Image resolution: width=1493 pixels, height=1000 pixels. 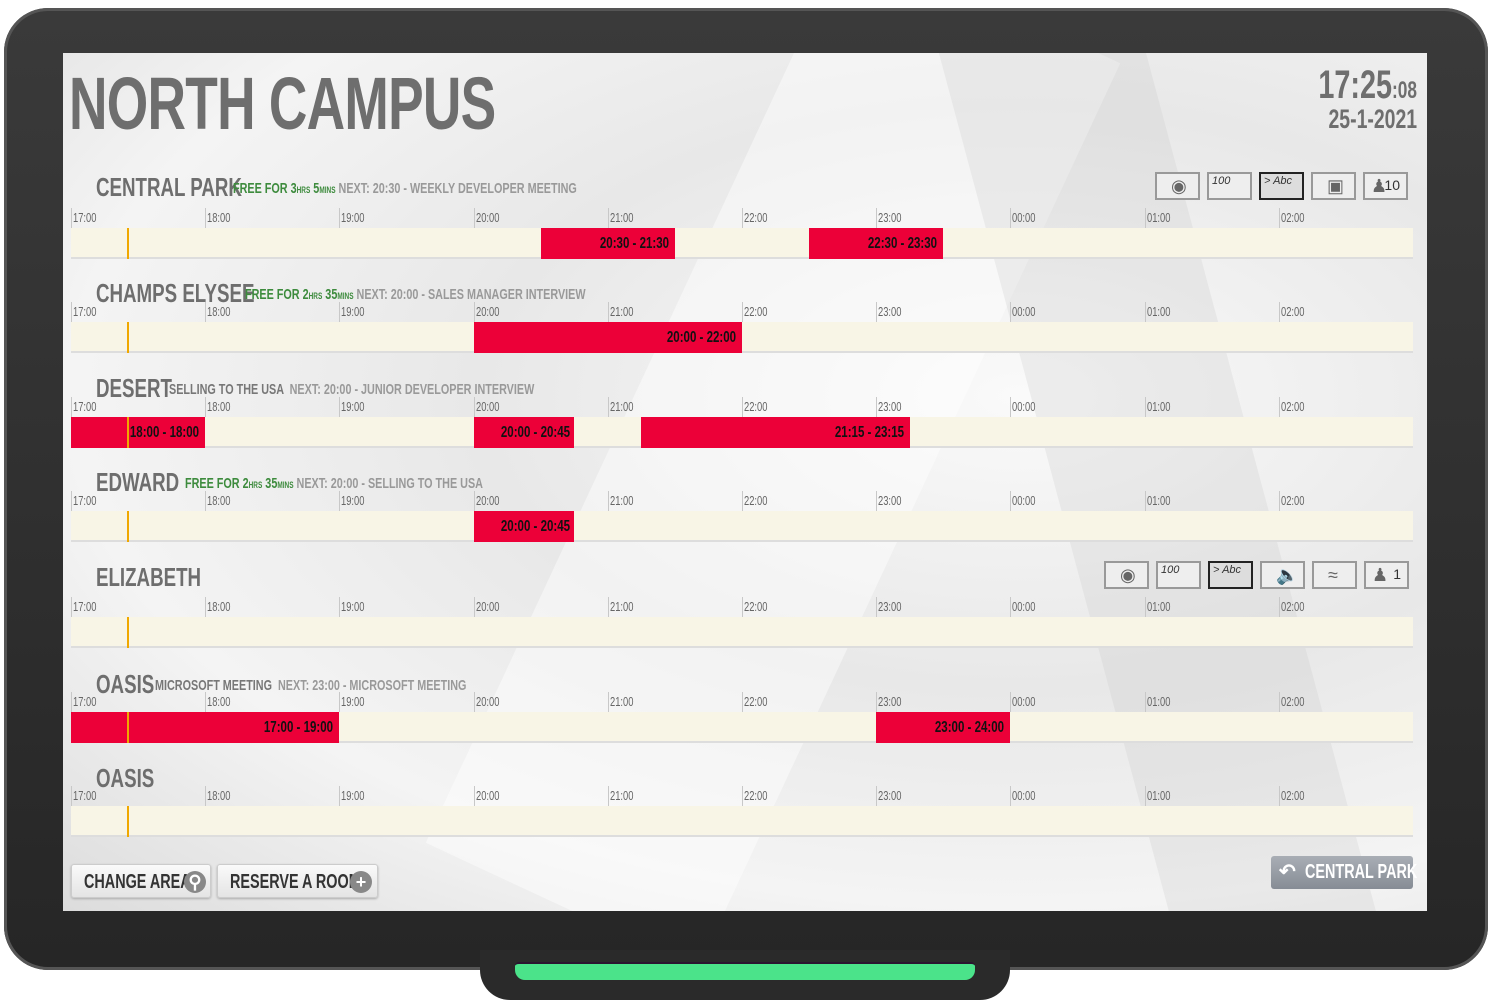 What do you see at coordinates (299, 727) in the screenshot?
I see `booking-time: 17:00 - 19:00` at bounding box center [299, 727].